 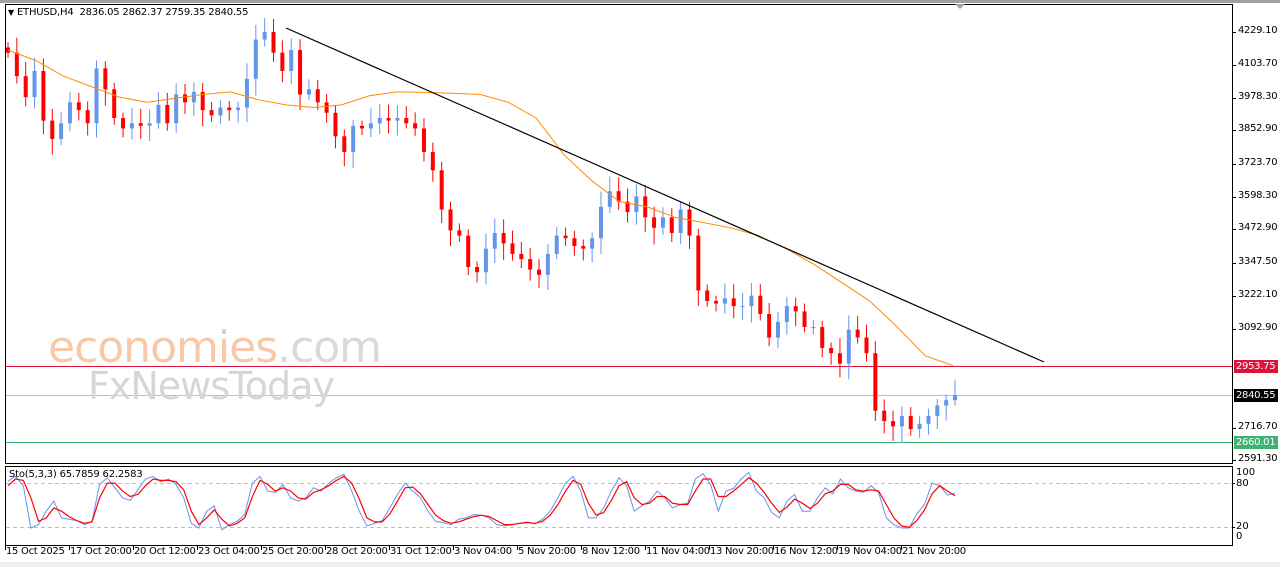 What do you see at coordinates (1258, 96) in the screenshot?
I see `price-axis-label: 3978.30` at bounding box center [1258, 96].